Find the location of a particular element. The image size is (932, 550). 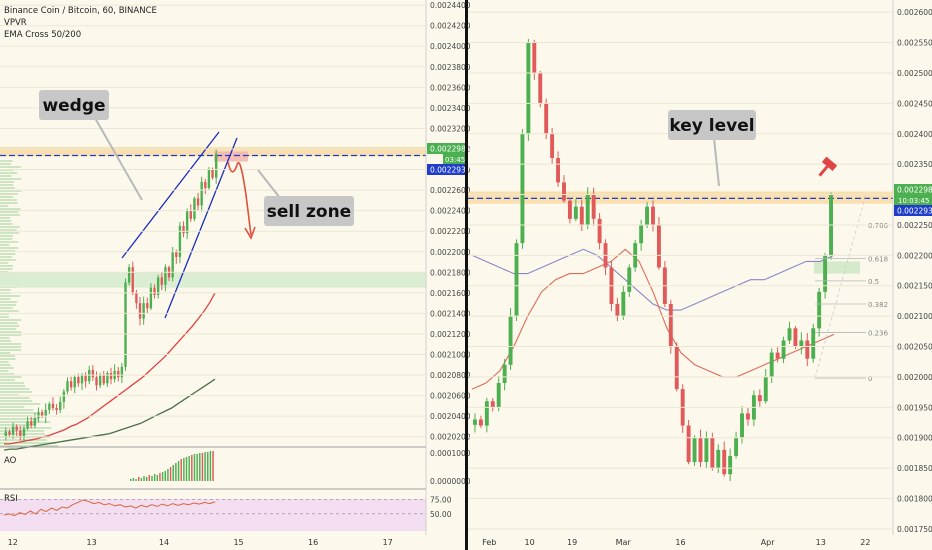

date-tick-label: 16 is located at coordinates (680, 542).